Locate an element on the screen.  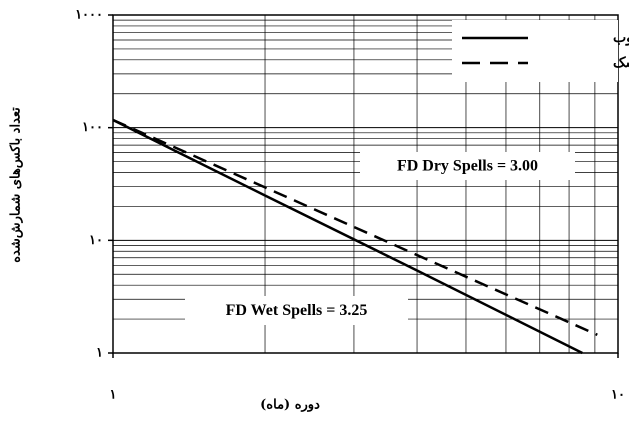
y-tick-label: ۱۰۰۰ is located at coordinates (89, 15).